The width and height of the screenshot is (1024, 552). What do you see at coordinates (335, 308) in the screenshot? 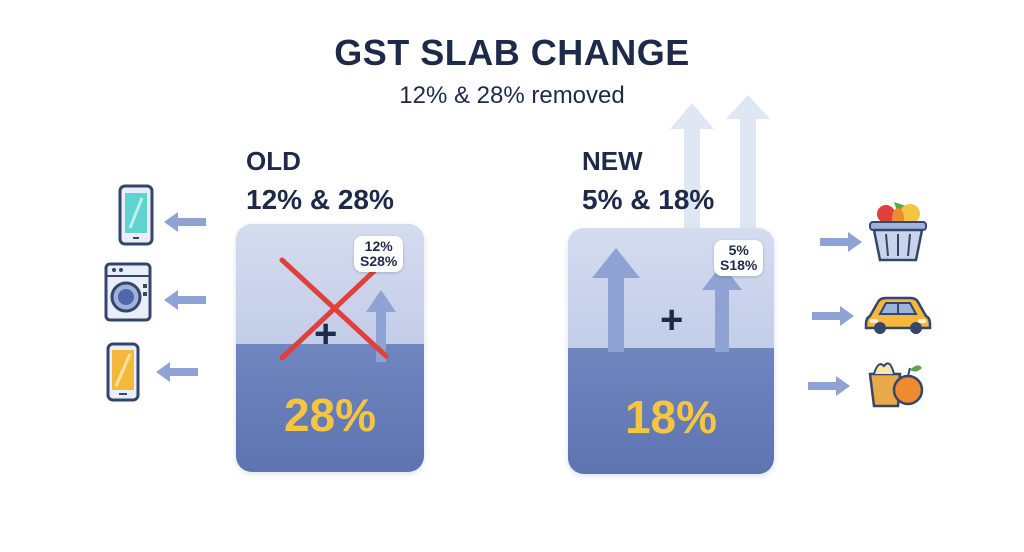
I see `removed-cross-icon` at bounding box center [335, 308].